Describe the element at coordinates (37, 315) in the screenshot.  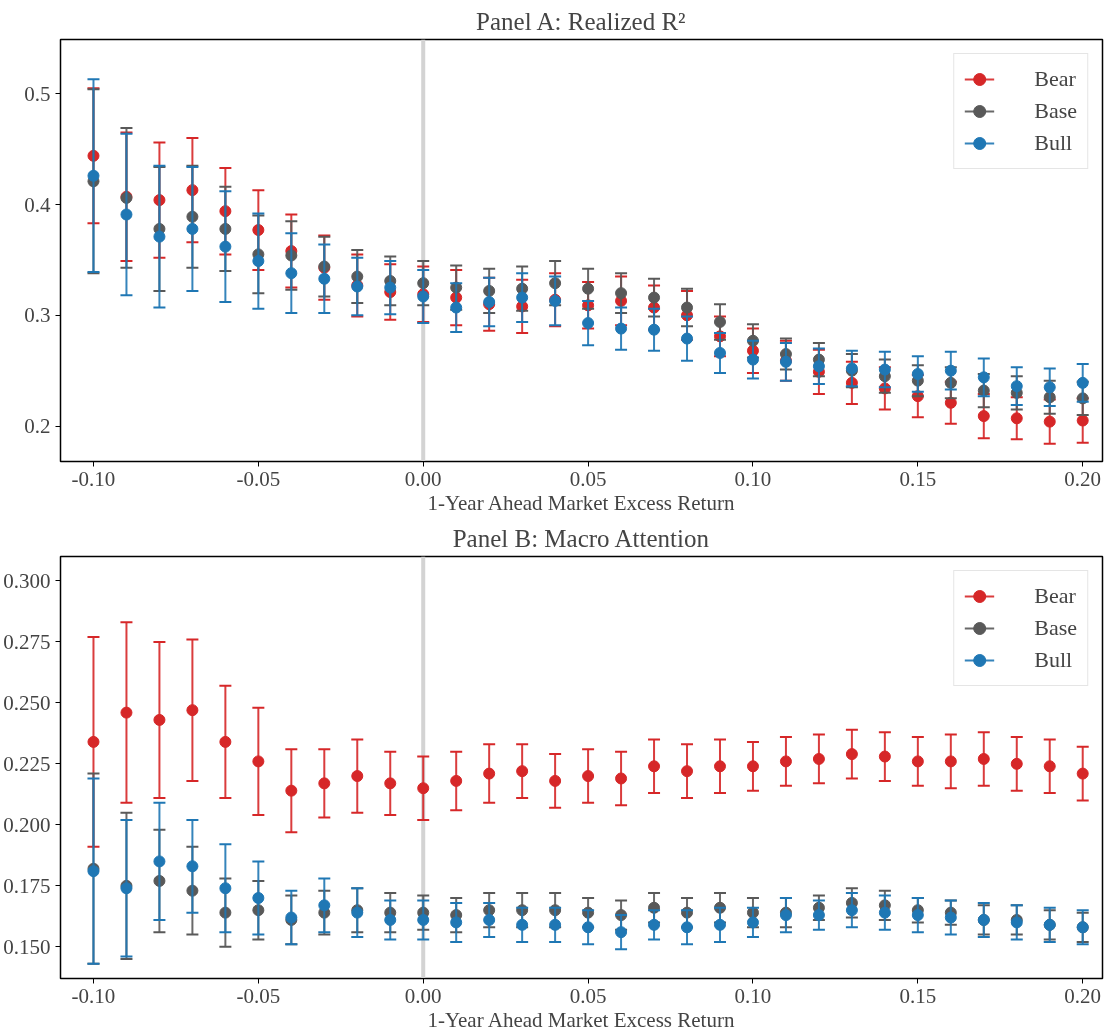
I see `y-tick-label: 0.3` at that location.